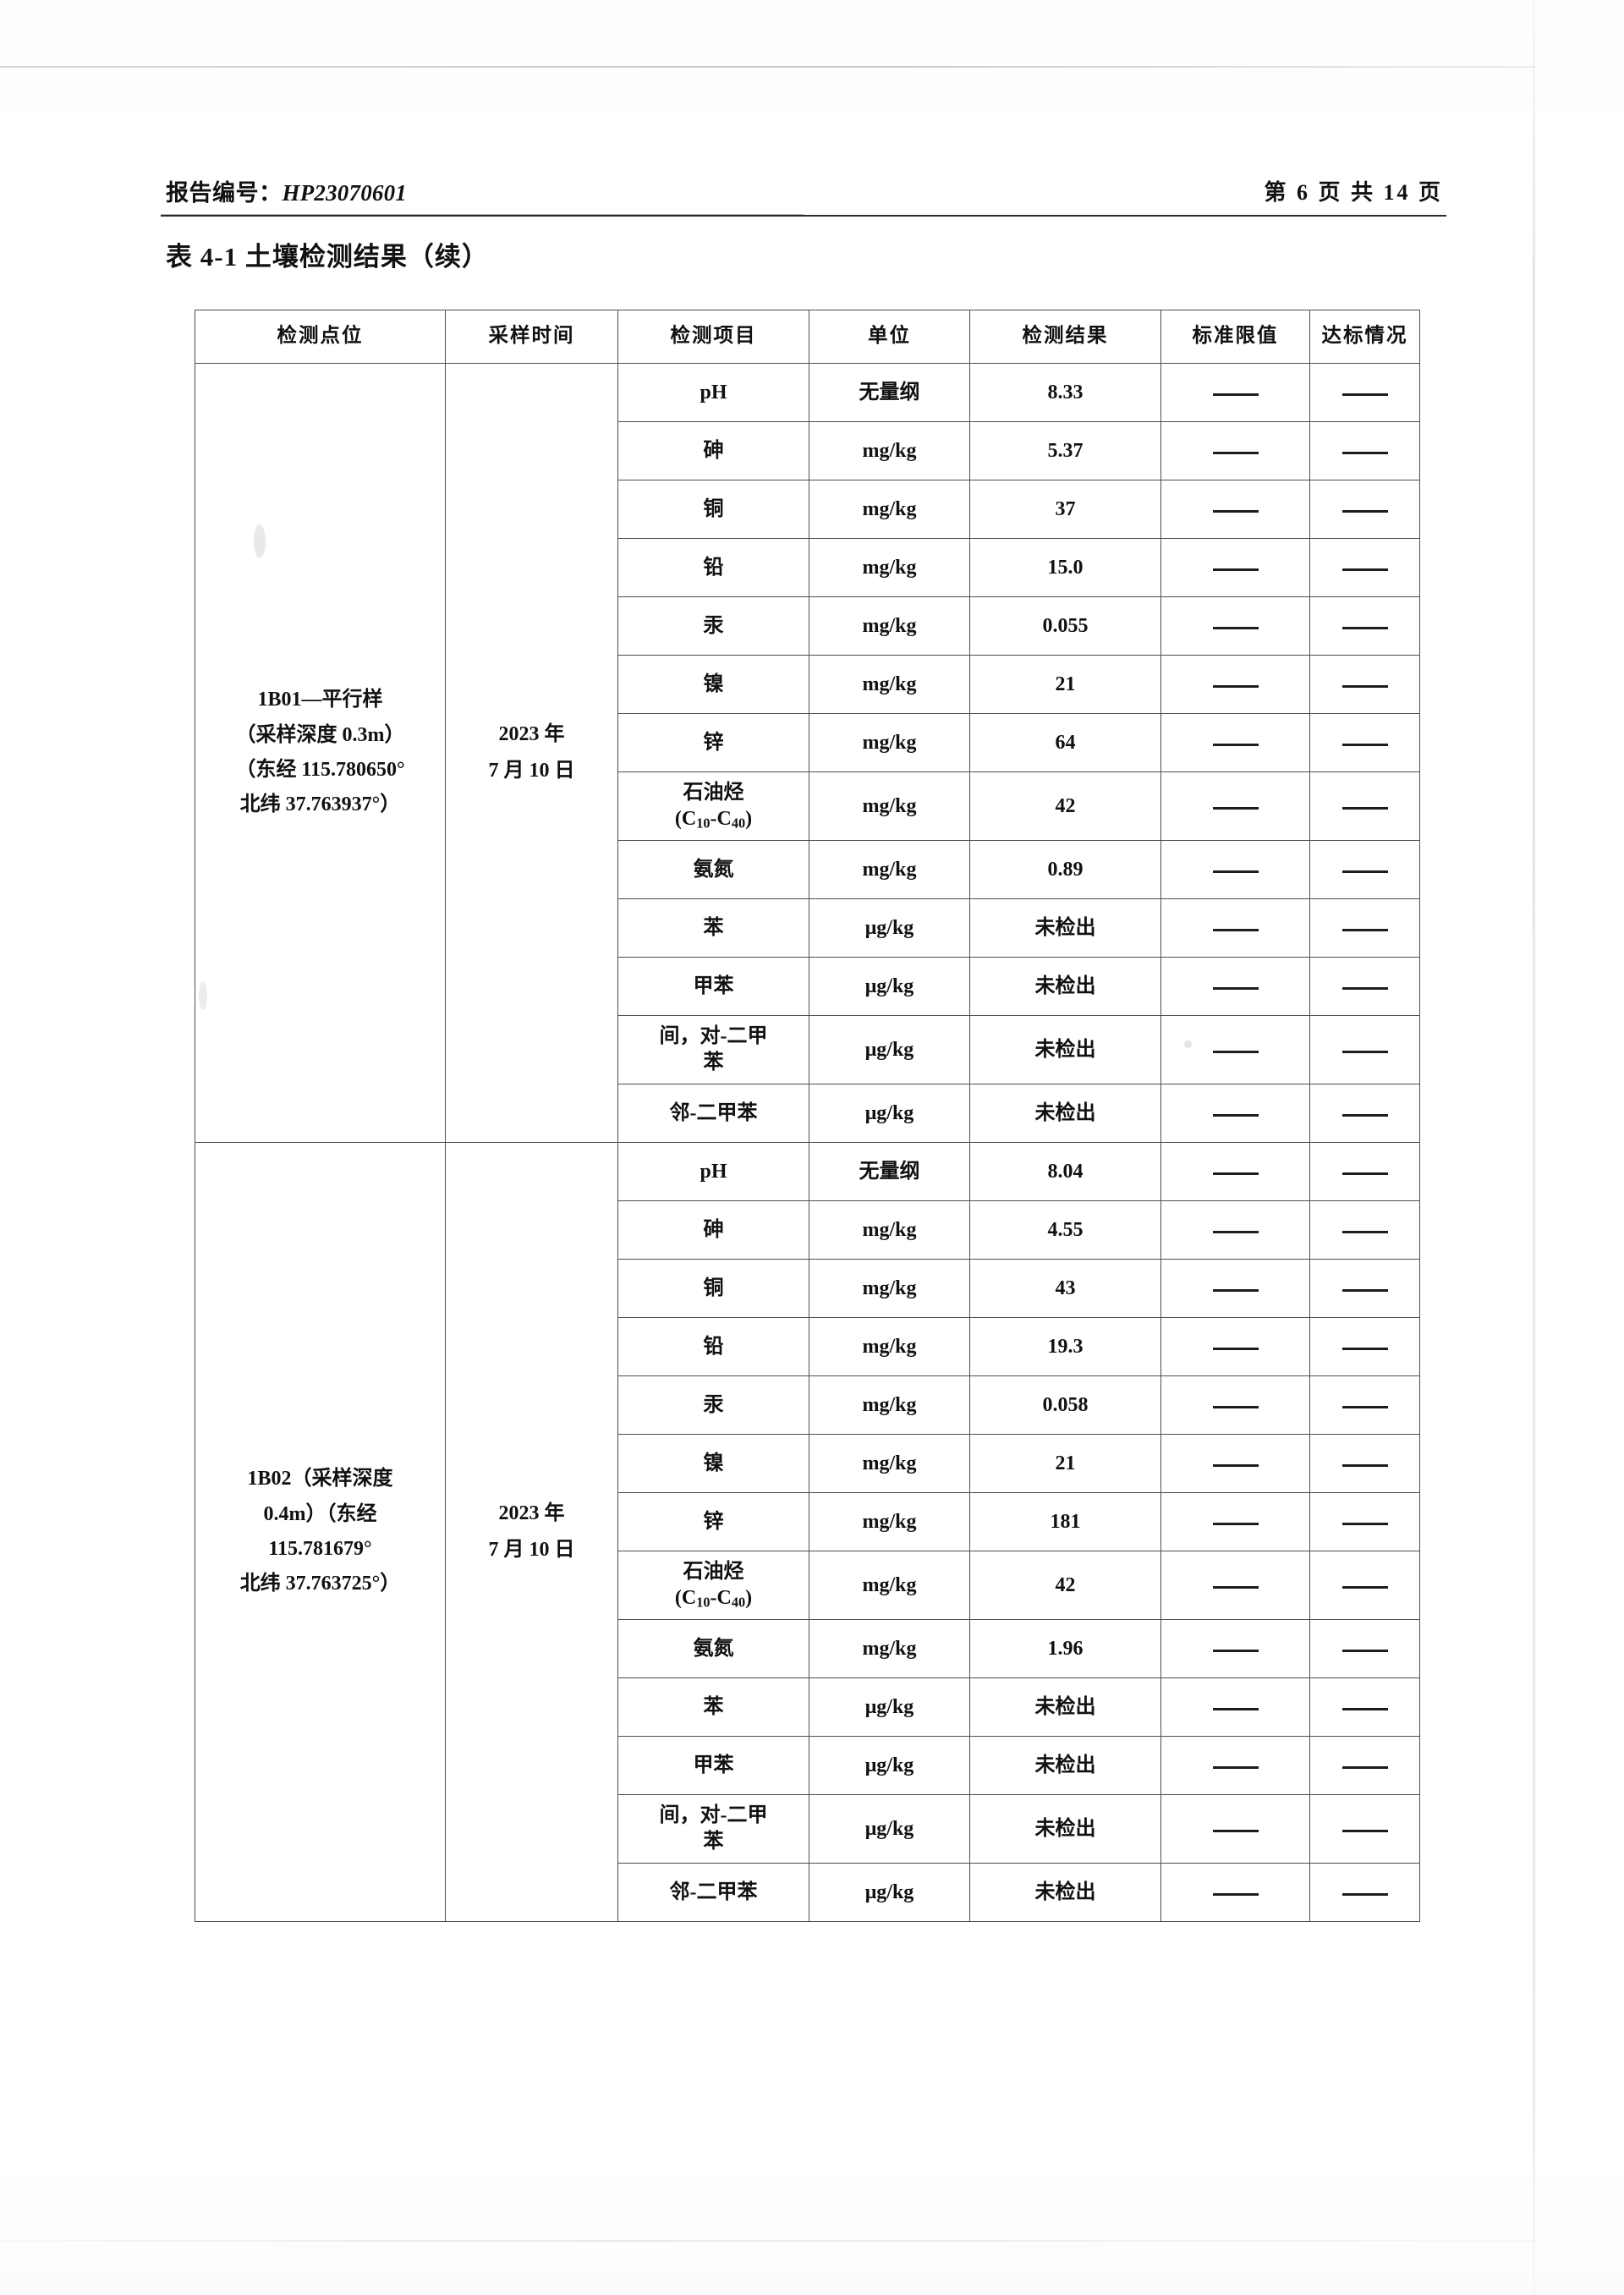 Image resolution: width=1624 pixels, height=2295 pixels. Describe the element at coordinates (531, 337) in the screenshot. I see `column-header-date: 采样时间` at that location.